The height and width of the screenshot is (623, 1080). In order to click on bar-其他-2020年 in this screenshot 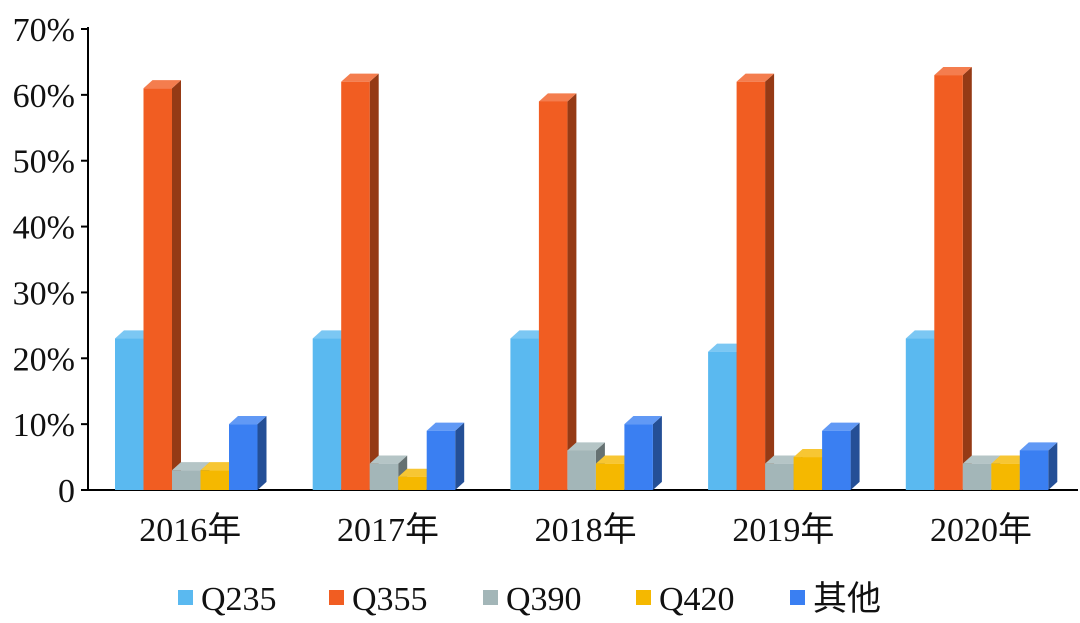, I will do `click(1038, 466)`.